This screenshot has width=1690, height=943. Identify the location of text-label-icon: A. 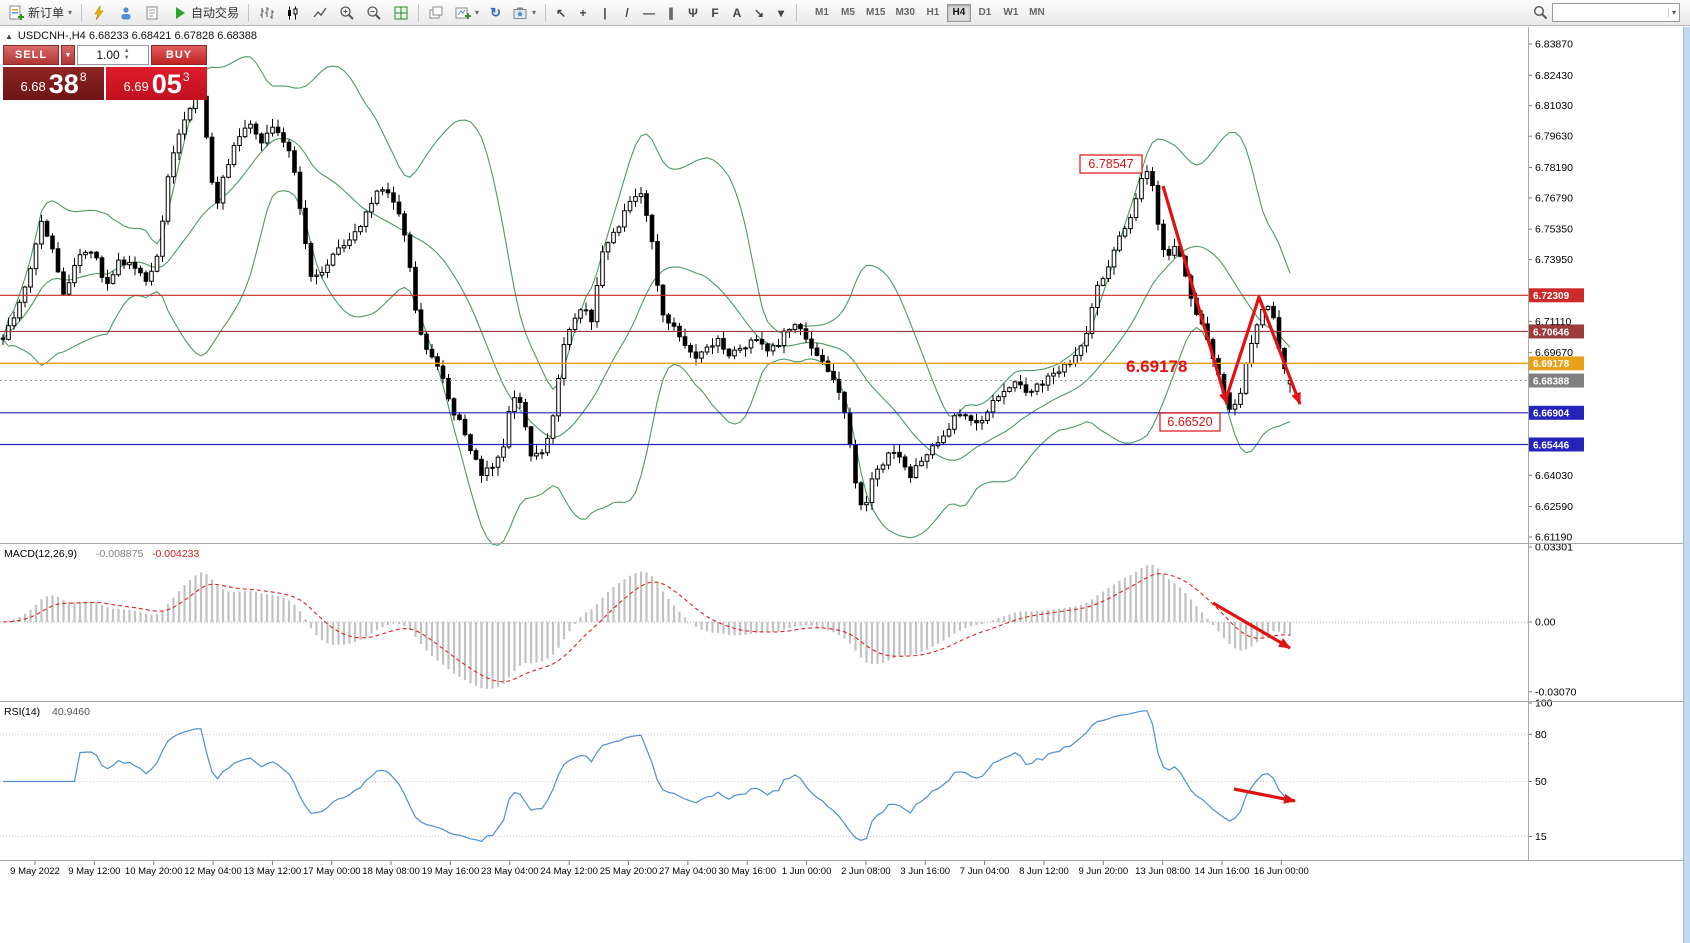
(737, 13).